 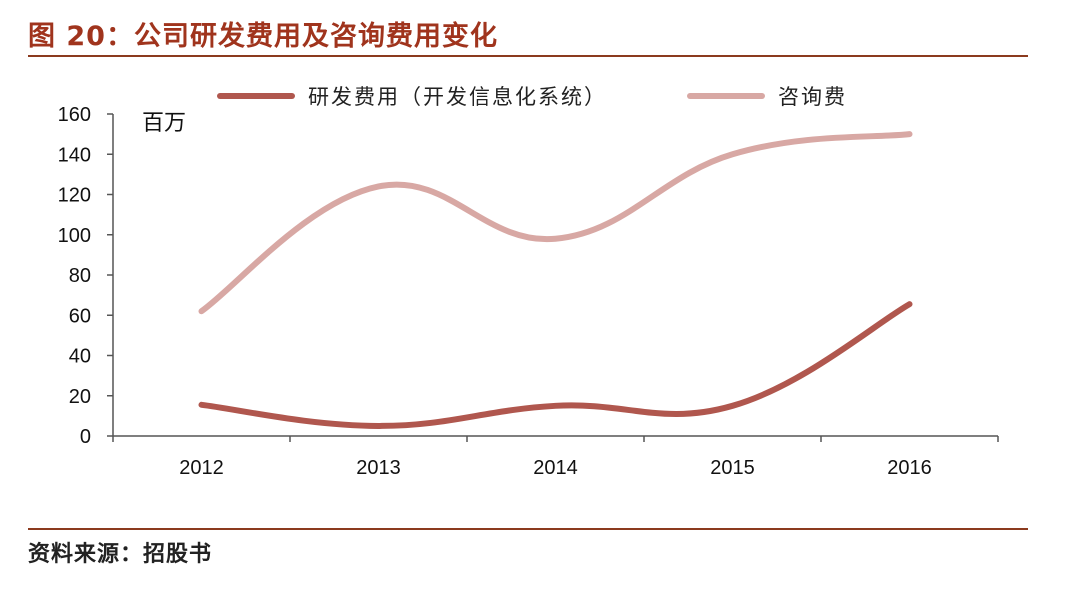 I want to click on y-tick-label: 100, so click(x=74, y=236).